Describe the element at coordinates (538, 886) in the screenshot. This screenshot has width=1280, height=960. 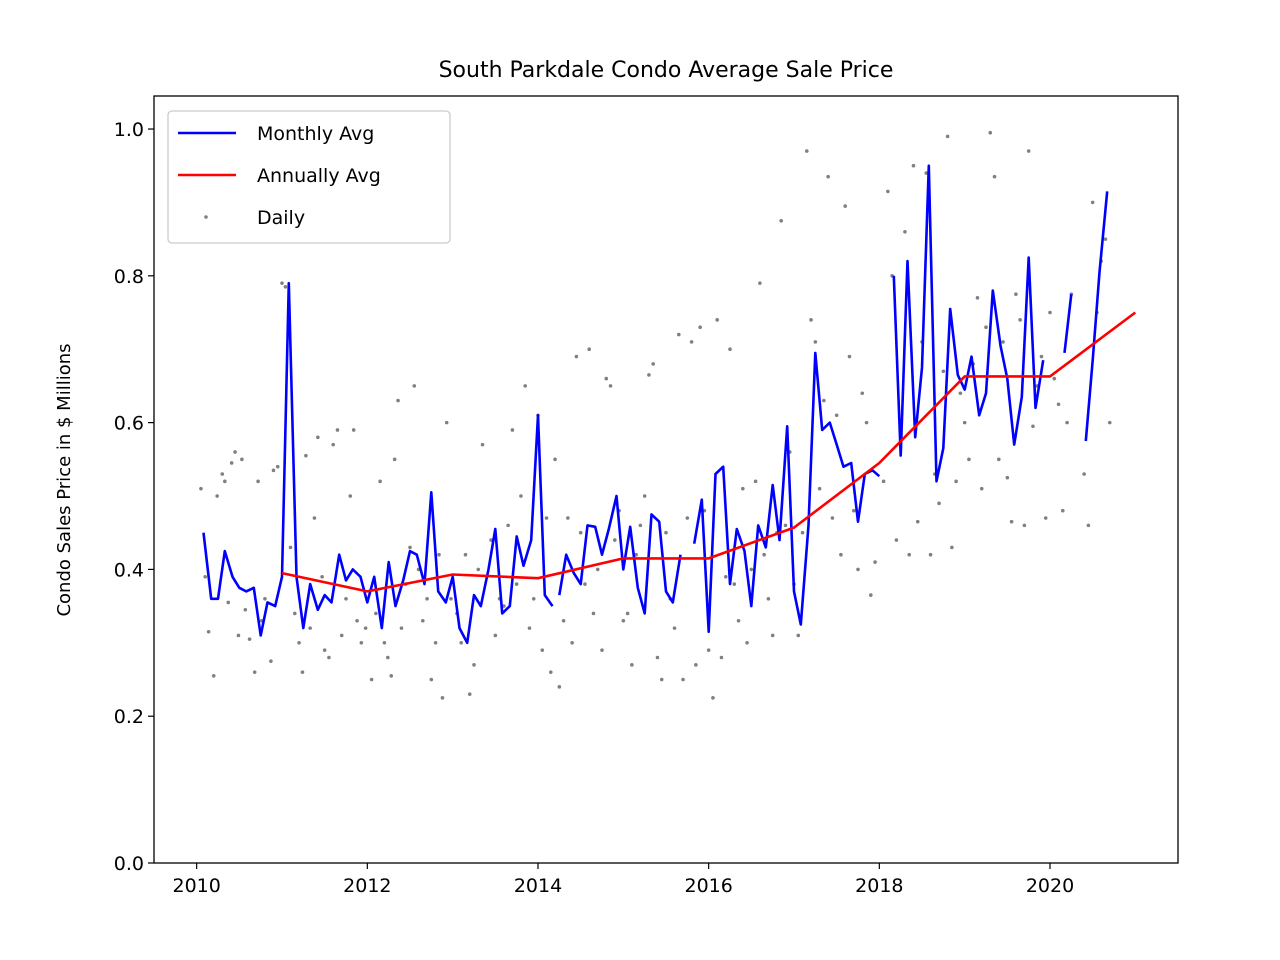
I see `x-tick-label: 2014` at that location.